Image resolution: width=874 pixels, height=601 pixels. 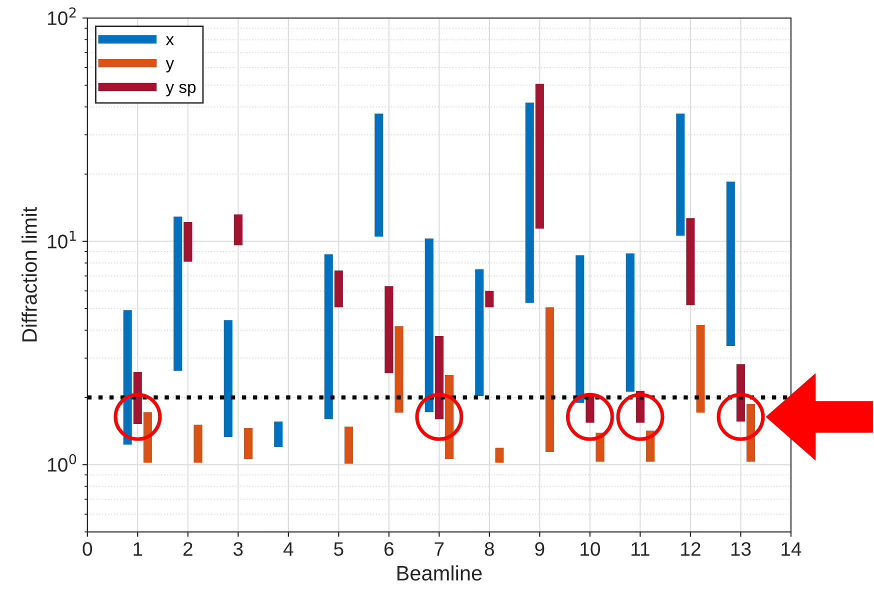 What do you see at coordinates (170, 66) in the screenshot?
I see `legend-label: y` at bounding box center [170, 66].